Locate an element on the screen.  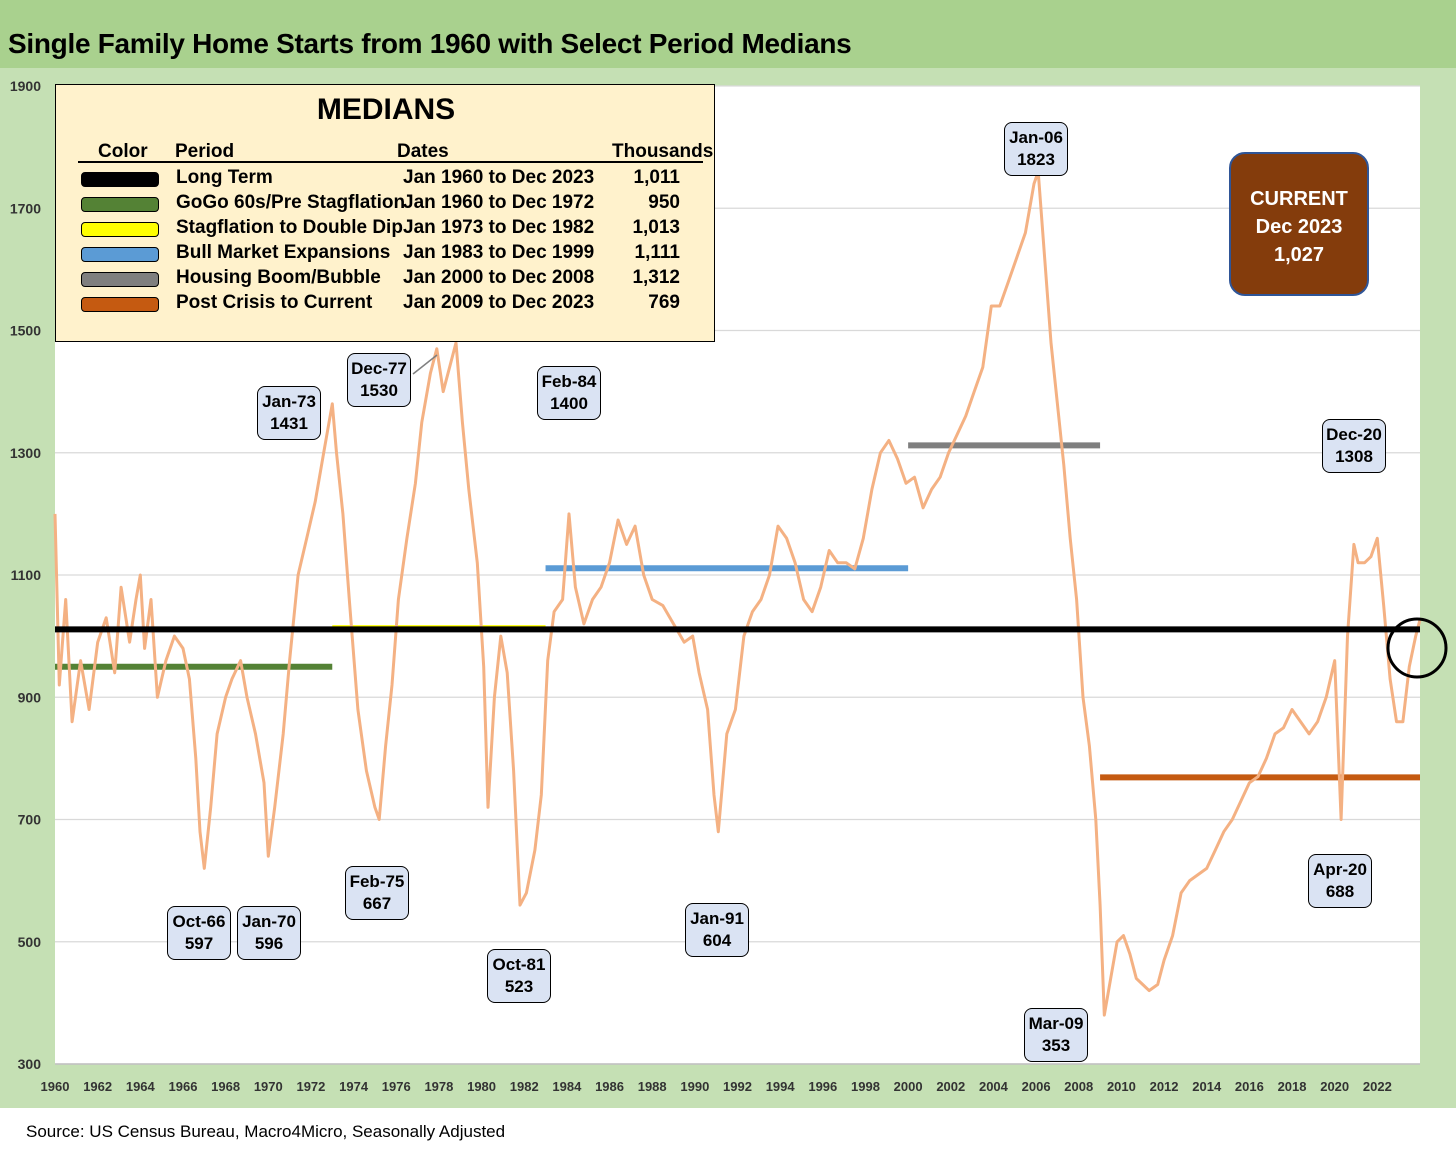
callout-jan-06: Jan-06 1823 is located at coordinates (1036, 149).